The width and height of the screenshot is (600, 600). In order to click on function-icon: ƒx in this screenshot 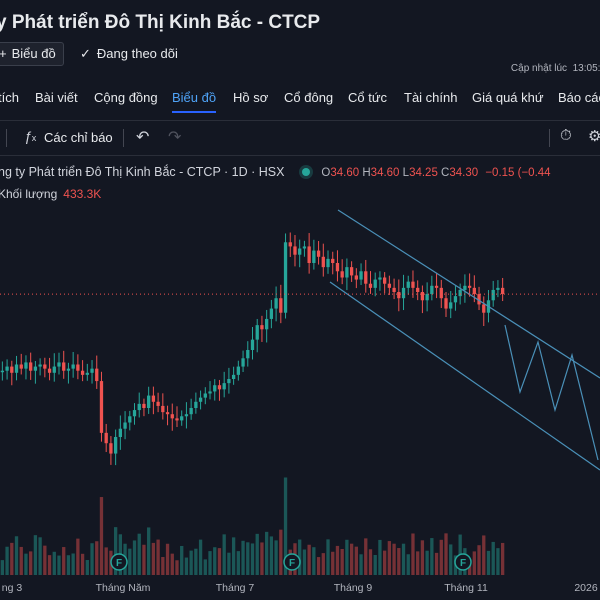, I will do `click(30, 136)`.